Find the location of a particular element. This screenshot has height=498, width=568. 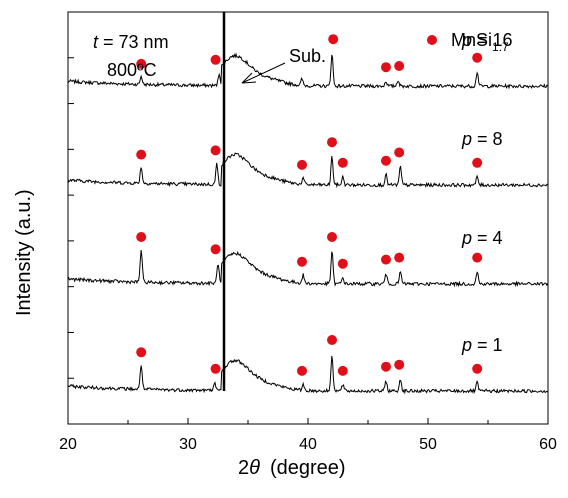

x-tick-label: 40 is located at coordinates (308, 444).